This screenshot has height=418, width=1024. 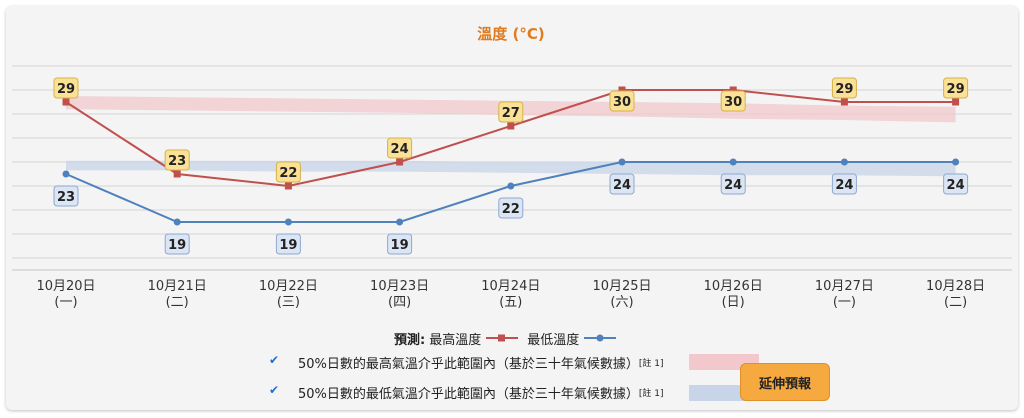 What do you see at coordinates (288, 302) in the screenshot?
I see `x-tick-weekday: (三)` at bounding box center [288, 302].